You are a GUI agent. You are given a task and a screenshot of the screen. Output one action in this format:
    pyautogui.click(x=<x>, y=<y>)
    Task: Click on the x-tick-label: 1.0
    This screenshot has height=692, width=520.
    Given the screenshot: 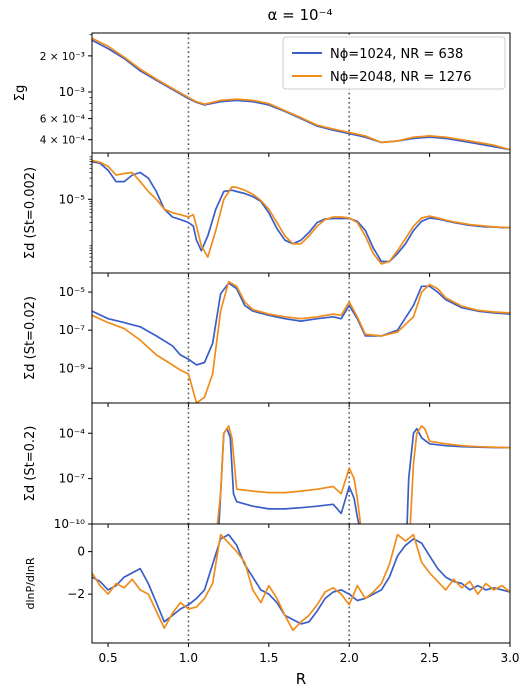 What is the action you would take?
    pyautogui.click(x=188, y=658)
    